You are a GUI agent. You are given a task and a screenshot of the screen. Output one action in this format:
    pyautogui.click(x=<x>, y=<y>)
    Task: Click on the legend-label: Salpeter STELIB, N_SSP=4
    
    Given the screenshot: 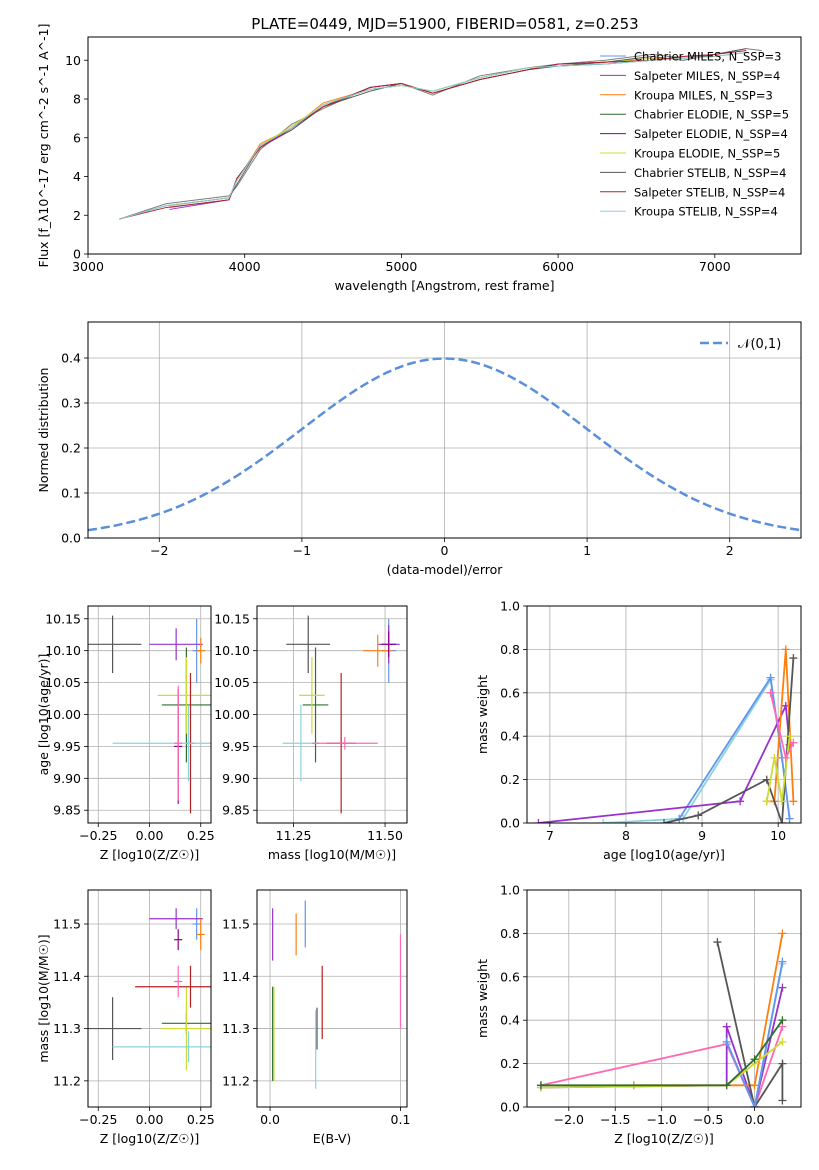 What is the action you would take?
    pyautogui.click(x=709, y=192)
    